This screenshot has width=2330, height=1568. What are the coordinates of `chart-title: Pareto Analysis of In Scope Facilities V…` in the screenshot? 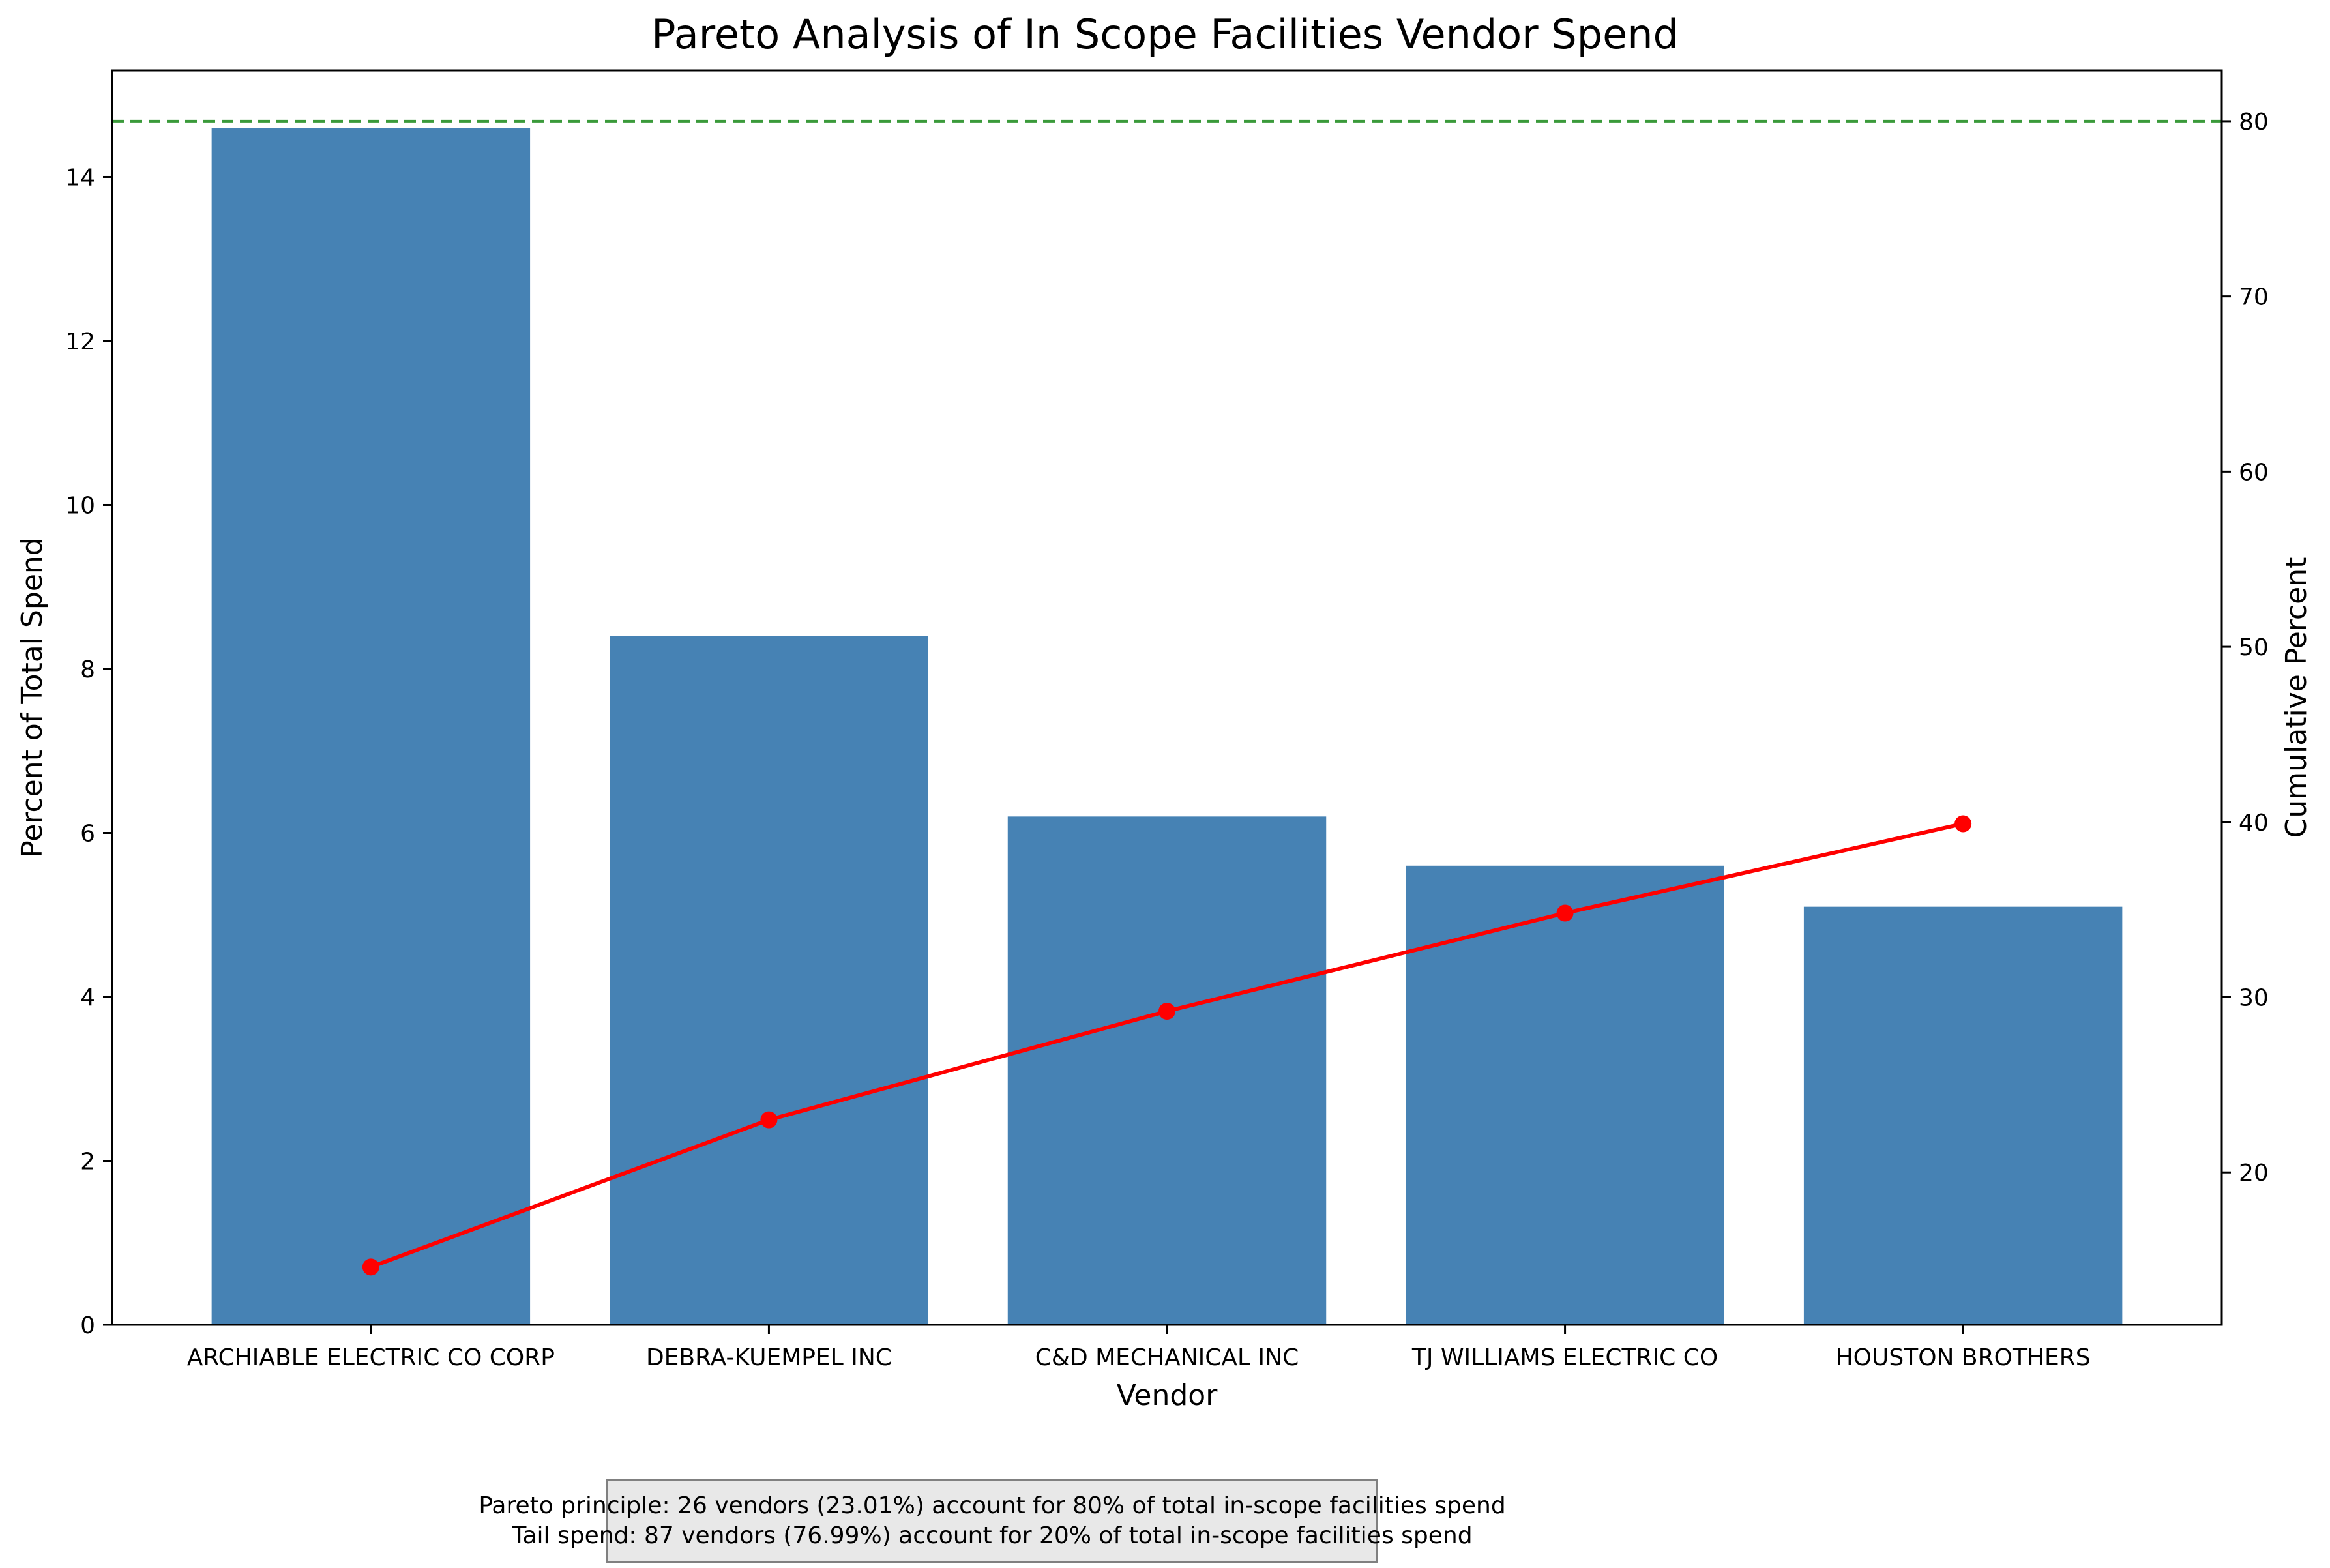 It's located at (1165, 34).